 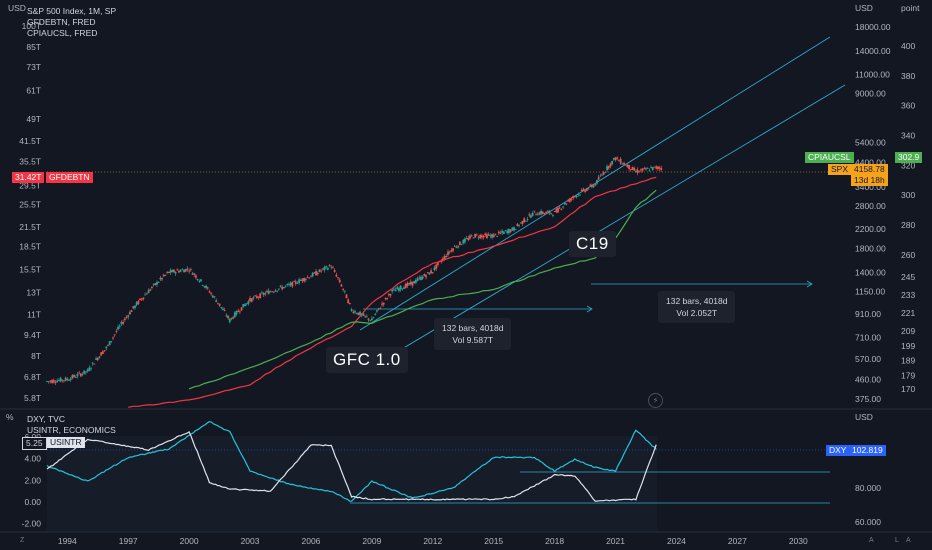 I want to click on x-tick-label: 2015, so click(x=493, y=541).